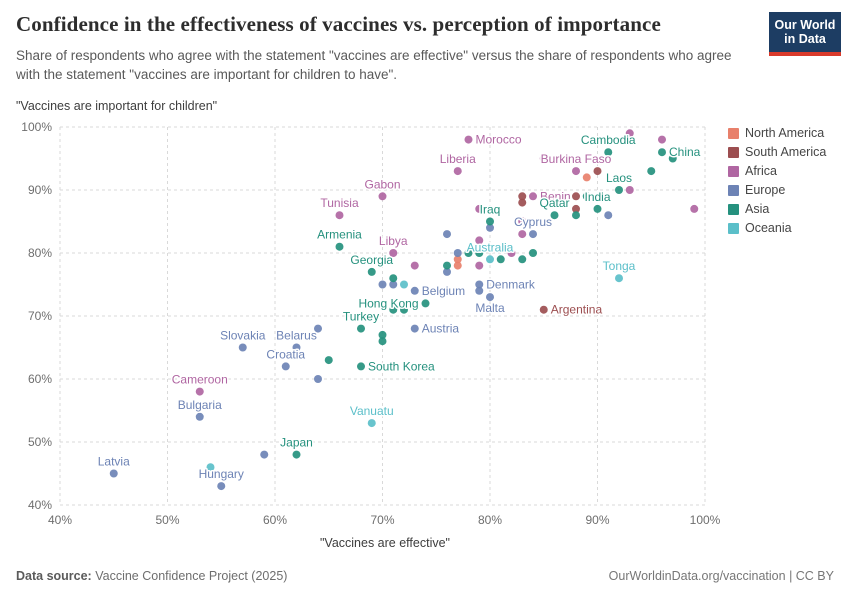  Describe the element at coordinates (113, 473) in the screenshot. I see `data-point-latvia` at that location.